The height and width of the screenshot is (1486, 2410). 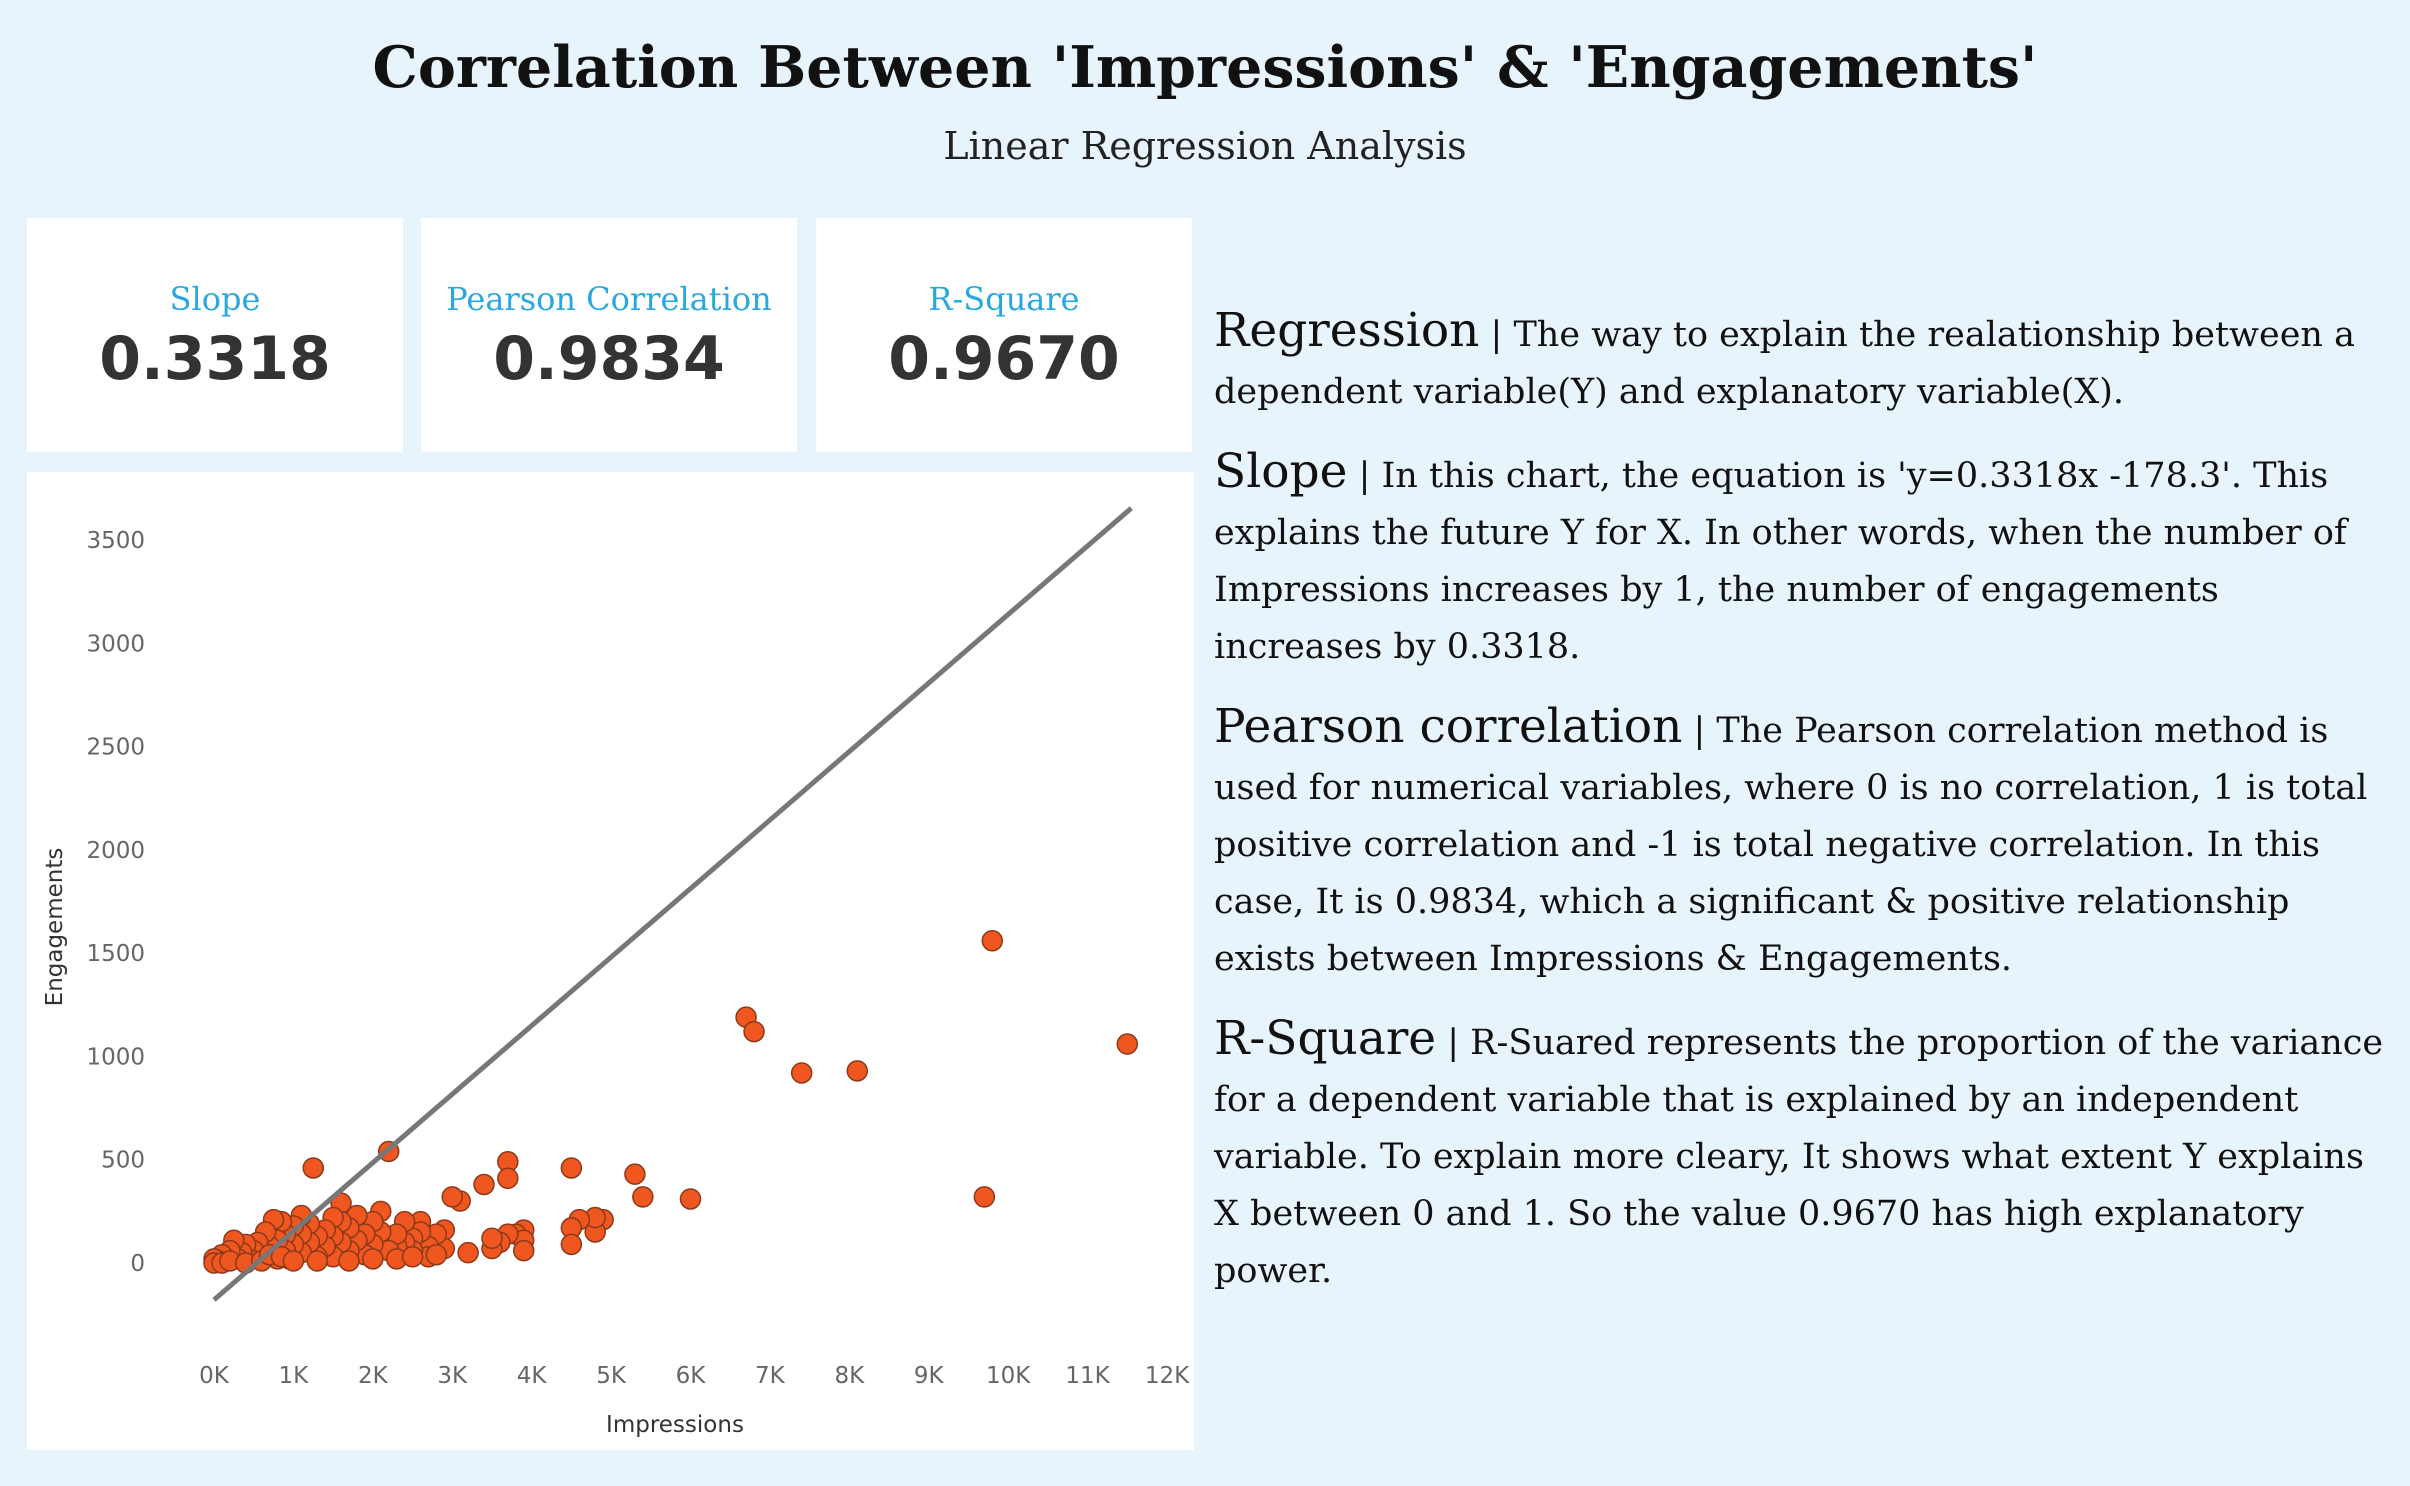 I want to click on x-tick-label: 7K, so click(x=770, y=1376).